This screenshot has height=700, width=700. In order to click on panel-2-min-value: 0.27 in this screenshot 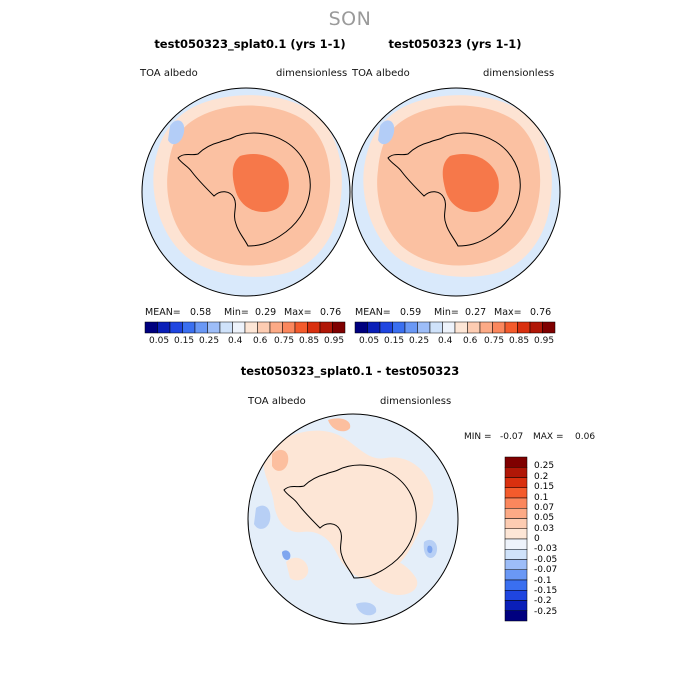, I will do `click(476, 312)`.